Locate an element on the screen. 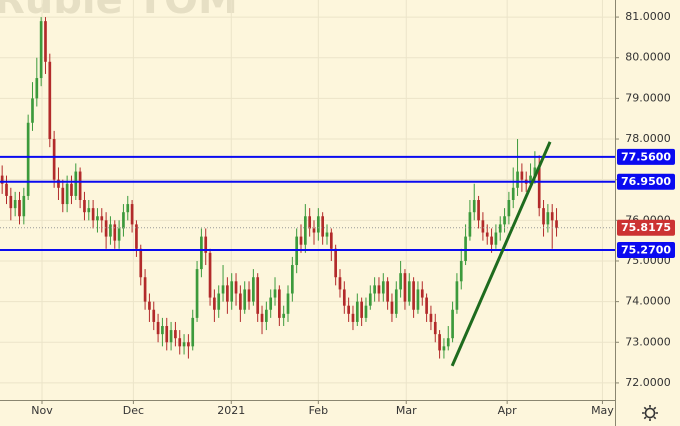 The width and height of the screenshot is (680, 426). y-tick-label: 78.0000 is located at coordinates (648, 138).